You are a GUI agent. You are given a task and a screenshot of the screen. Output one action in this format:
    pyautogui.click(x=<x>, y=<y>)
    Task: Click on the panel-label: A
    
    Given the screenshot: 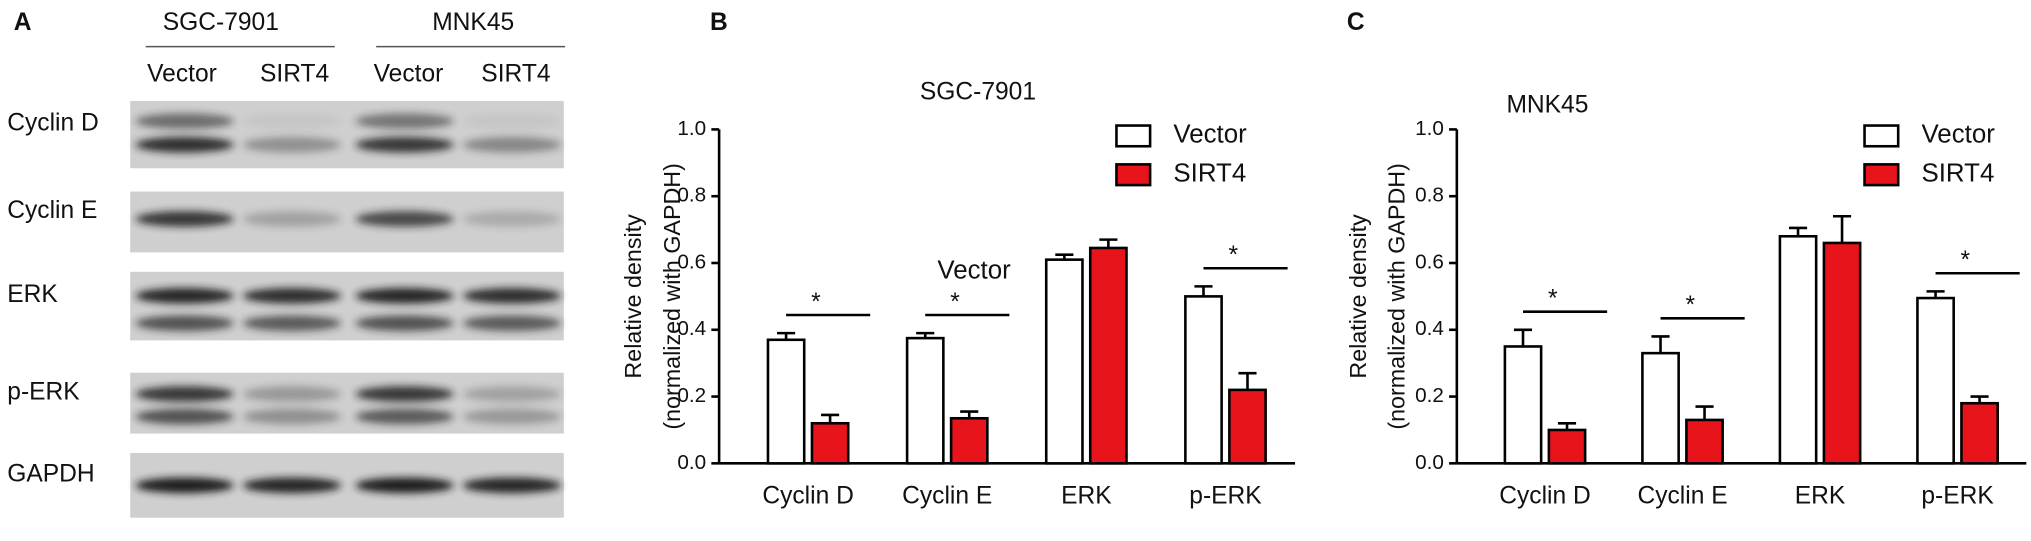 What is the action you would take?
    pyautogui.click(x=23, y=22)
    